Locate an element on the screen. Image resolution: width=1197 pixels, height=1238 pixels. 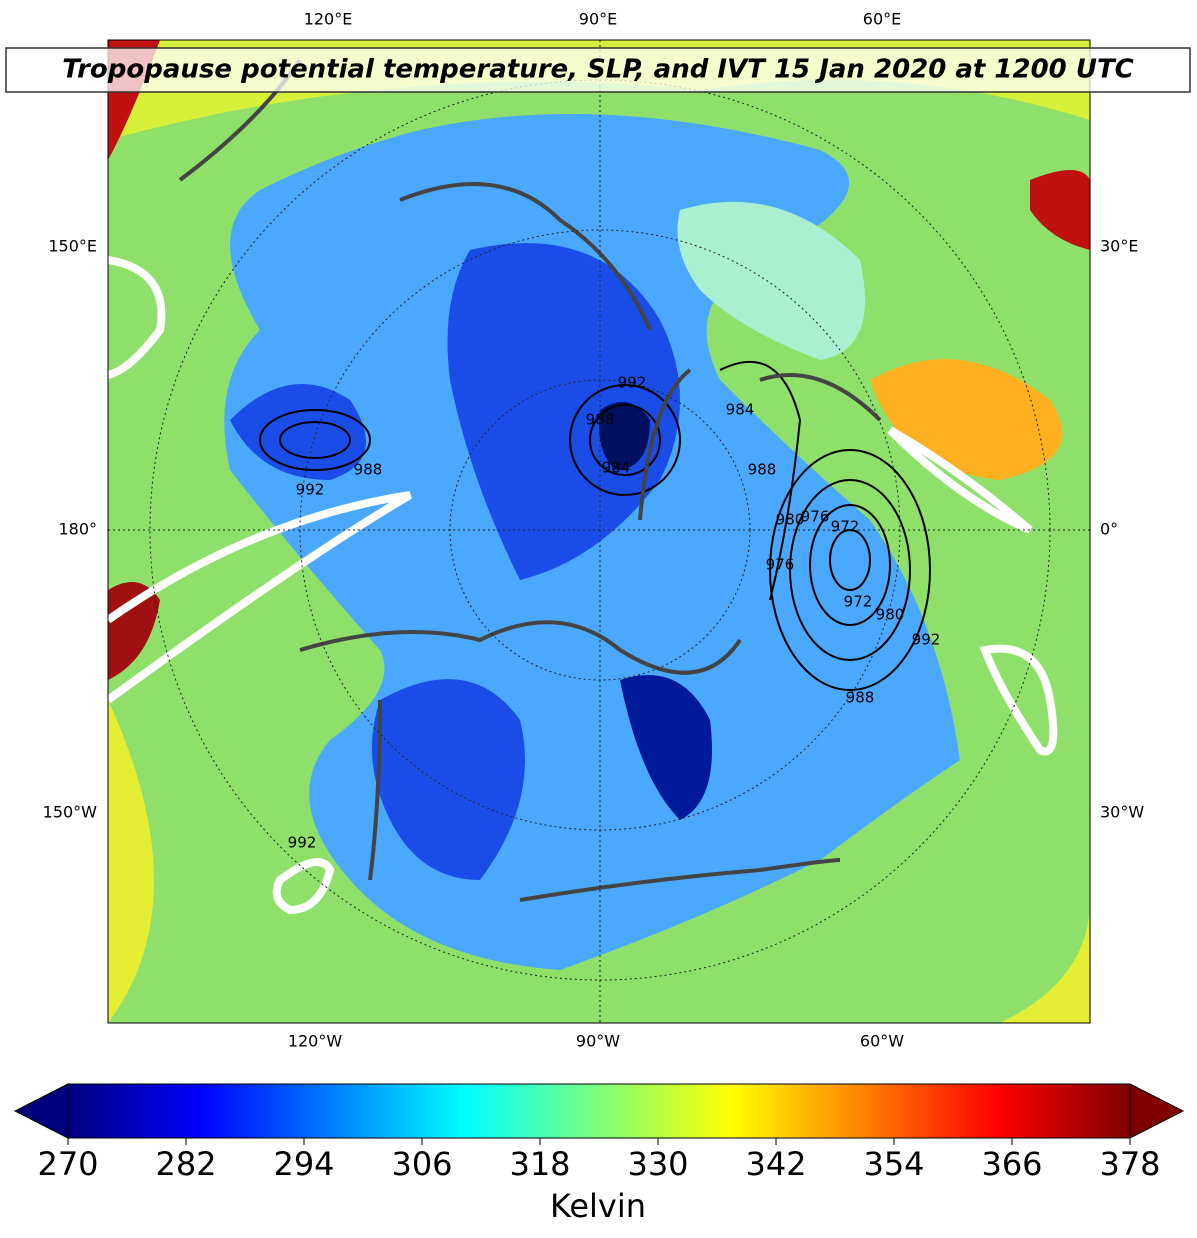
colorbar-tick-label: 342 is located at coordinates (775, 1164).